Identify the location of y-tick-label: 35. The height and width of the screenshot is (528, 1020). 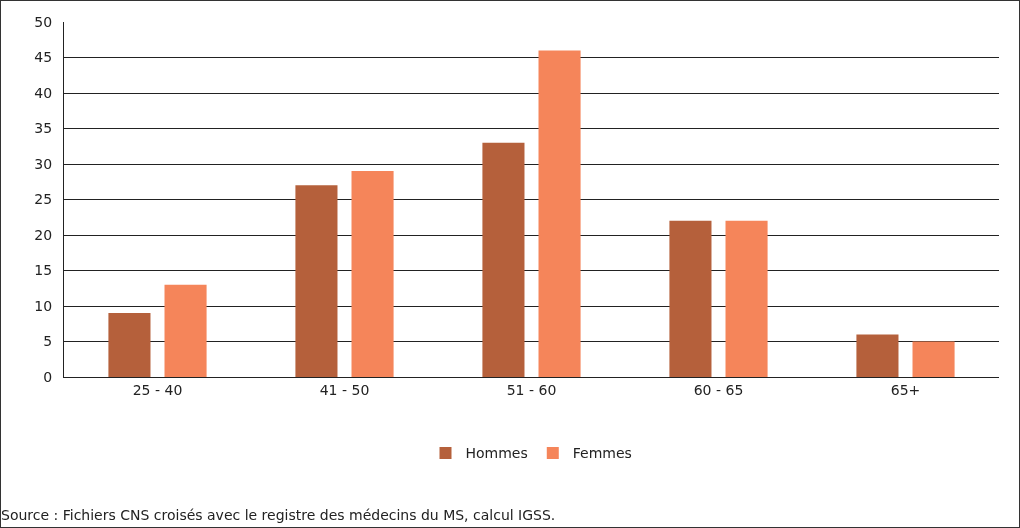
(43, 128).